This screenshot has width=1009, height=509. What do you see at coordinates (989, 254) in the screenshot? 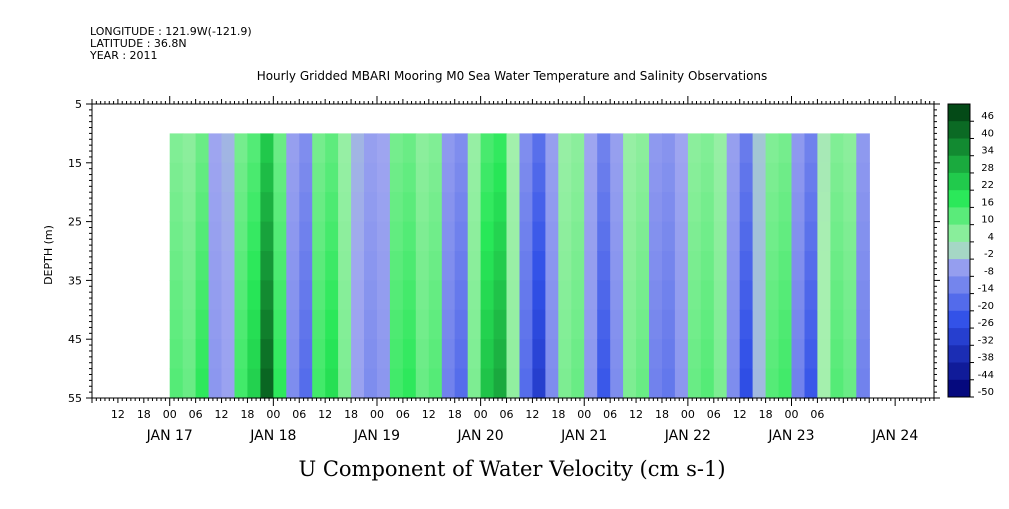
I see `colorbar-label: -2` at bounding box center [989, 254].